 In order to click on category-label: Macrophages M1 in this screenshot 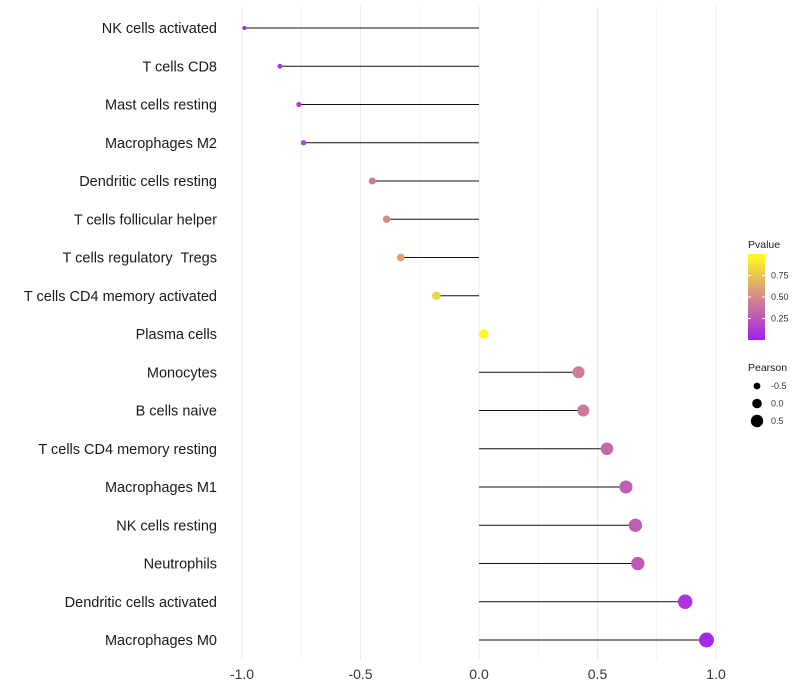, I will do `click(161, 488)`.